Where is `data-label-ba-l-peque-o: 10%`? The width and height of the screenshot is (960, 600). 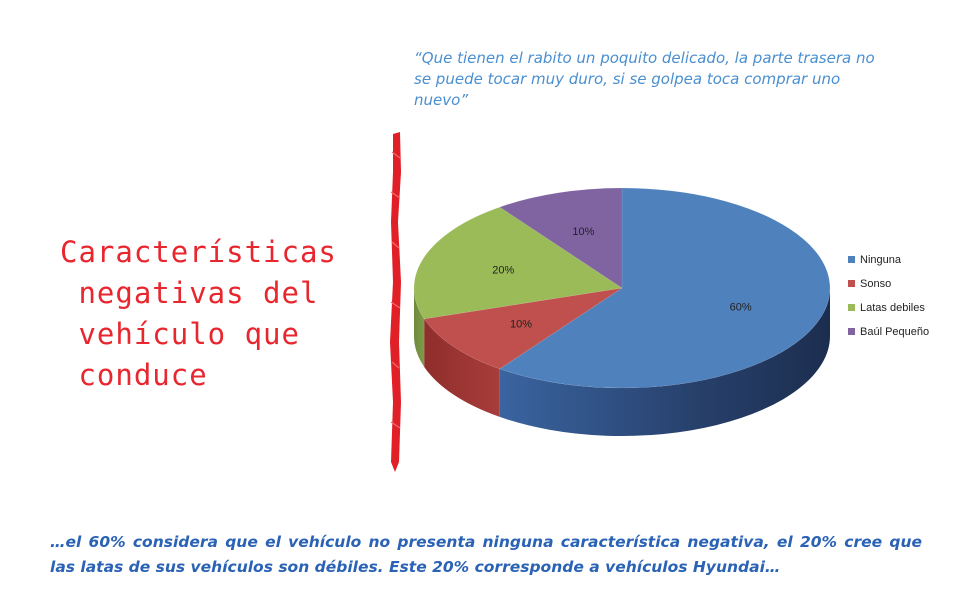 data-label-ba-l-peque-o: 10% is located at coordinates (583, 232).